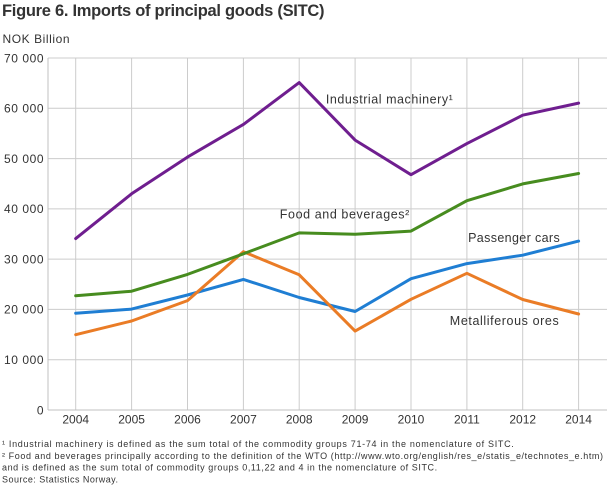  I want to click on svg-text: 50 000, so click(24, 159).